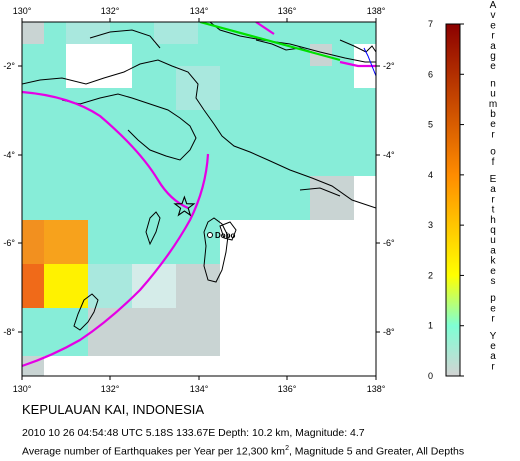  I want to click on lon-tick-top: 136°, so click(287, 11).